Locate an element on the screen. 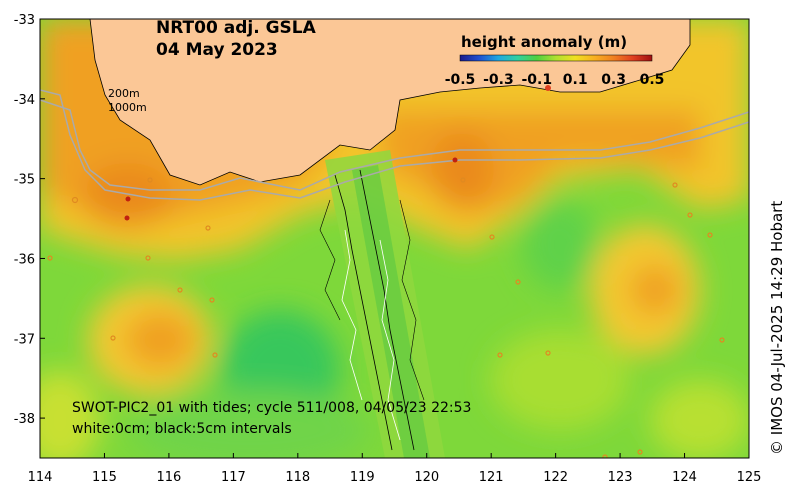 This screenshot has width=791, height=492. central-eddy-core is located at coordinates (462, 170).